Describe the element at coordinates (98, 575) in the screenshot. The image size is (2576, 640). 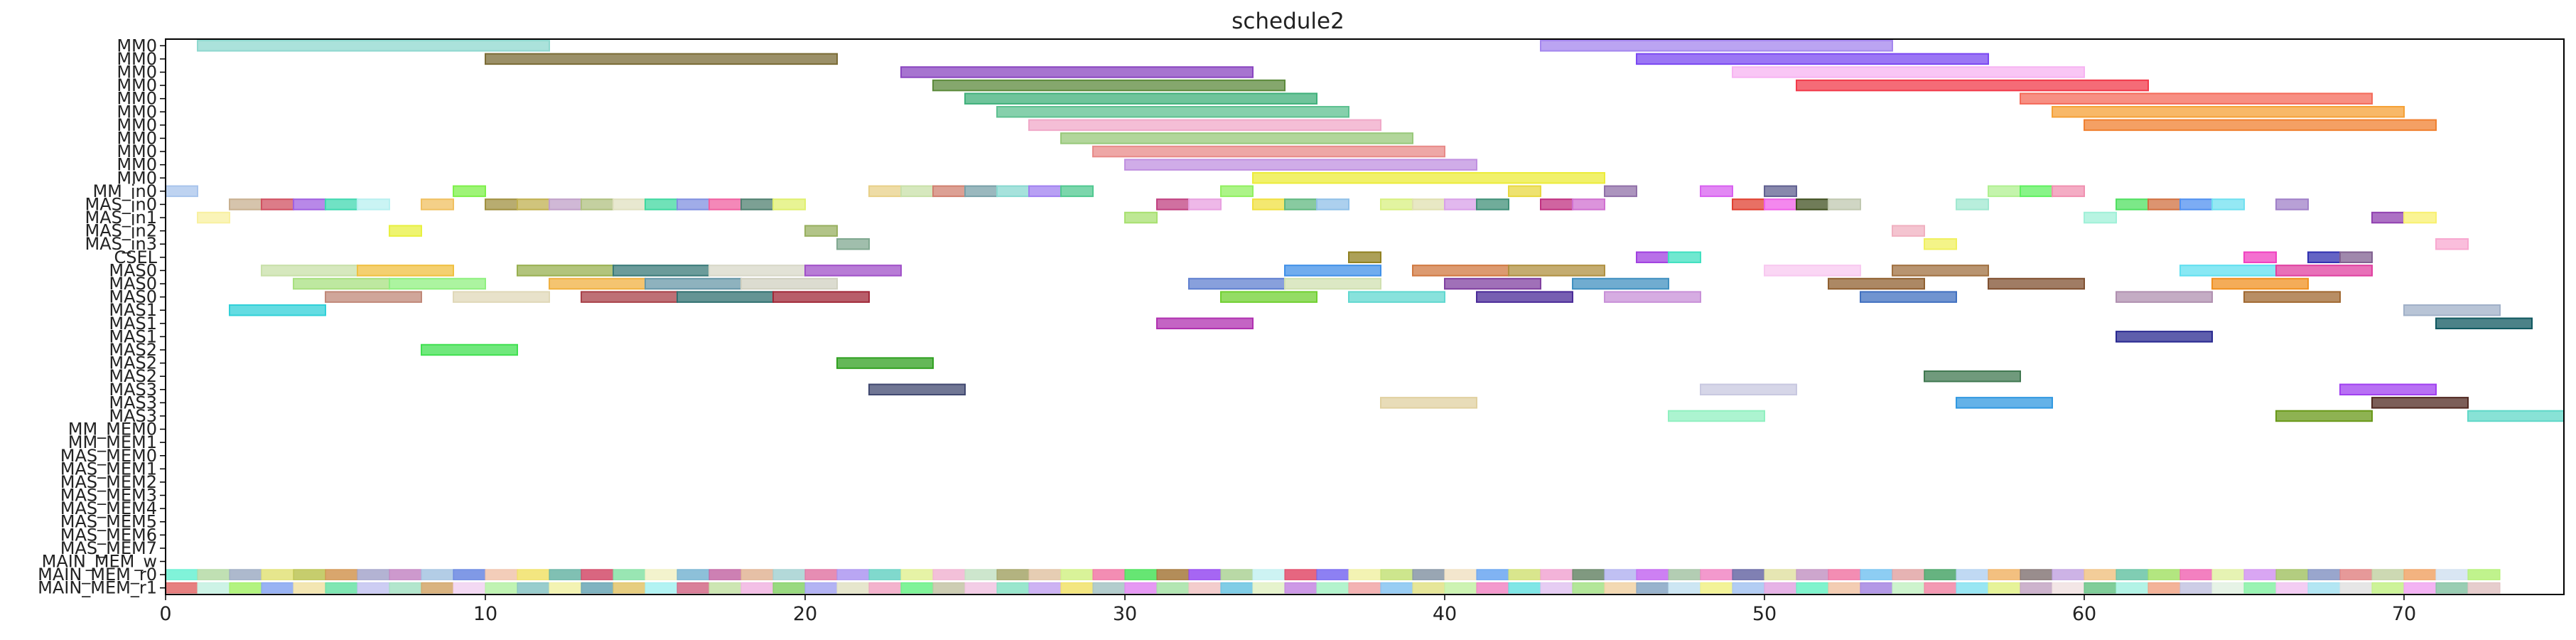
I see `y-tick-label: MAIN_MEM_r0` at that location.